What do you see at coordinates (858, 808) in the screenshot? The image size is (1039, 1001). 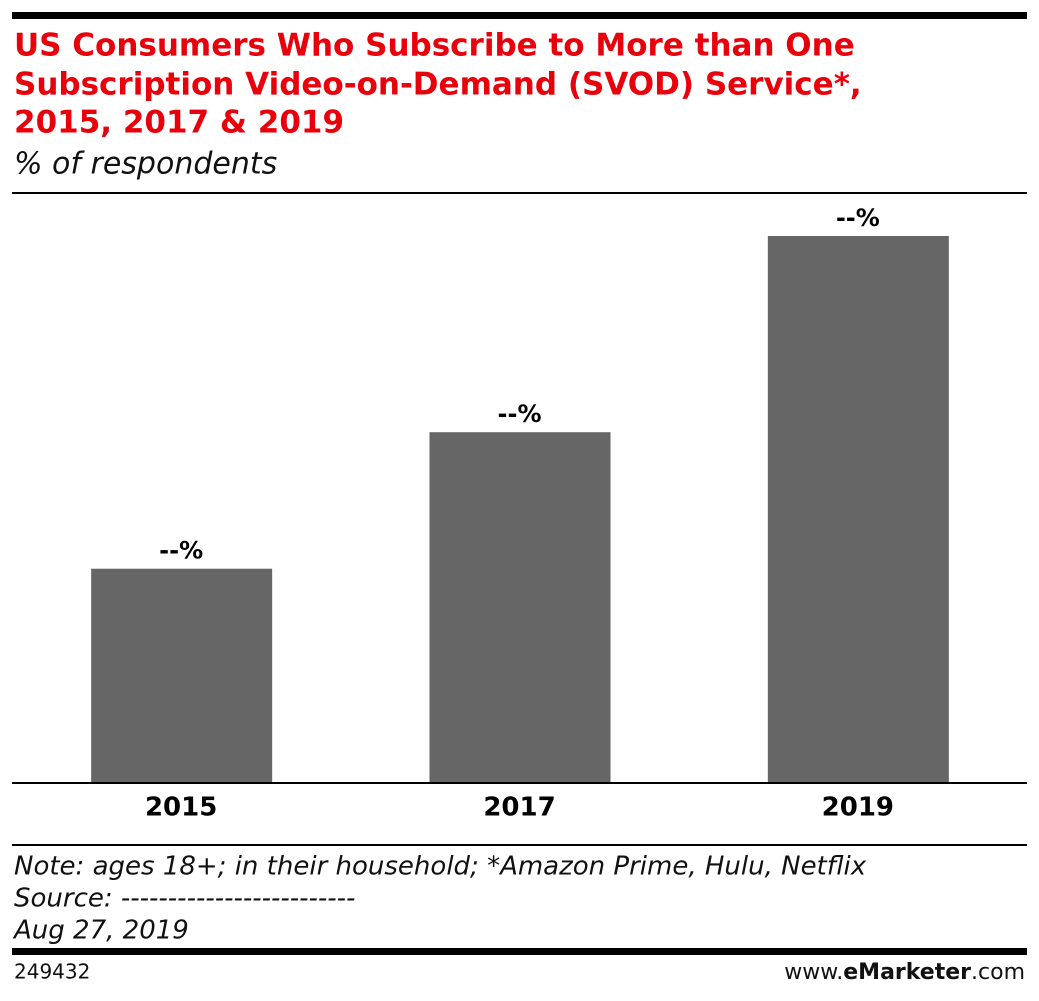 I see `x-tick-label: 2019` at bounding box center [858, 808].